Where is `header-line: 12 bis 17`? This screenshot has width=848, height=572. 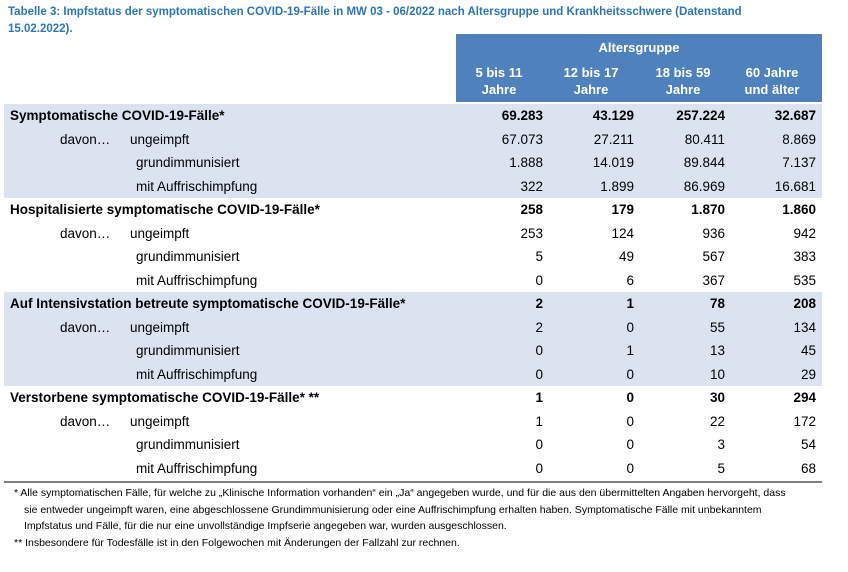 header-line: 12 bis 17 is located at coordinates (591, 72).